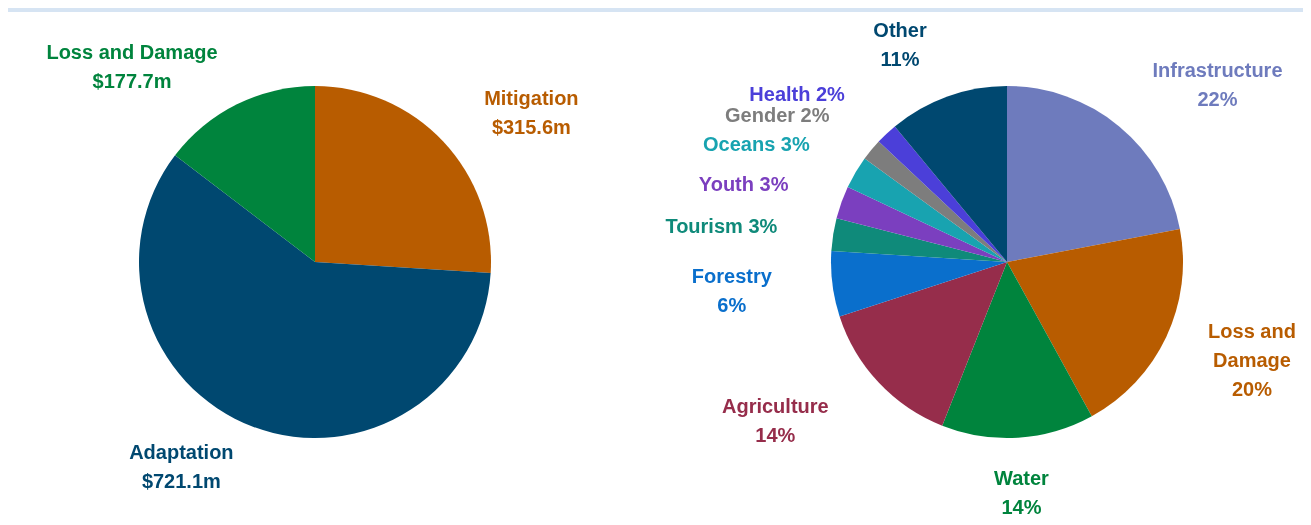  I want to click on slice-label: Adaptation, so click(181, 451).